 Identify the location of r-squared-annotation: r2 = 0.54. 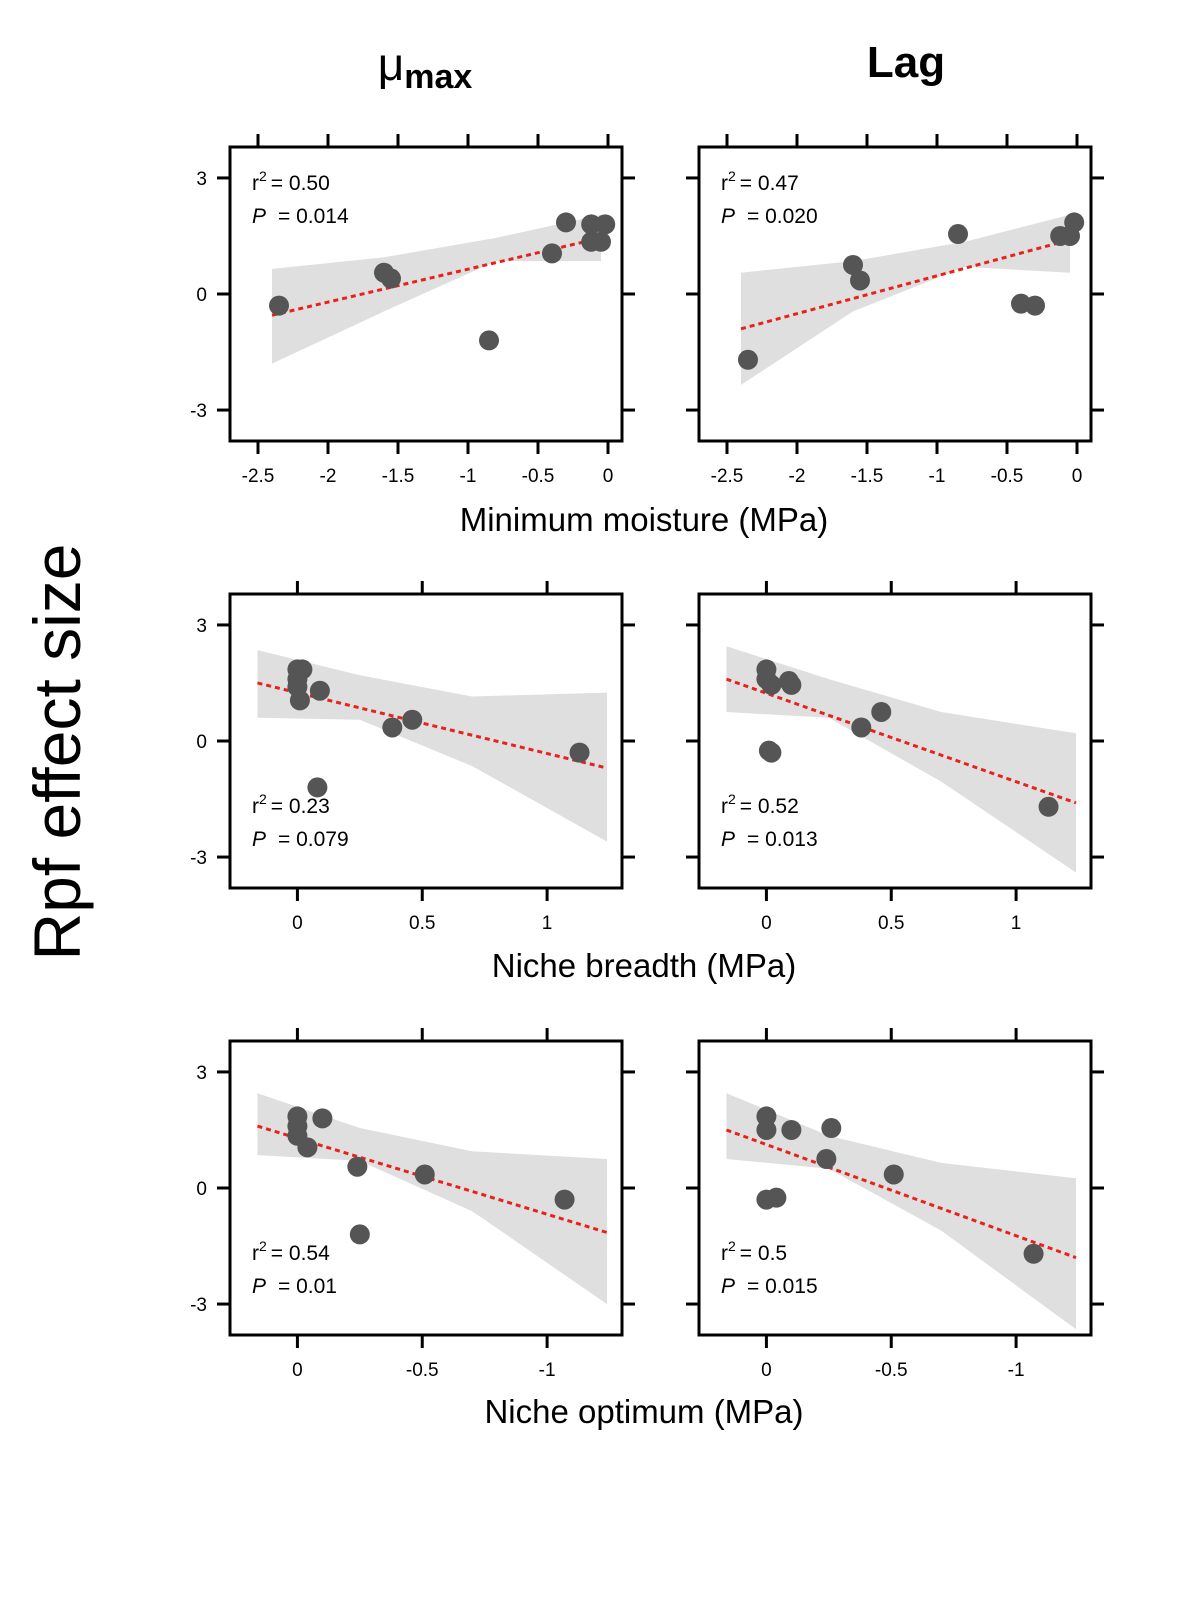
(291, 1251).